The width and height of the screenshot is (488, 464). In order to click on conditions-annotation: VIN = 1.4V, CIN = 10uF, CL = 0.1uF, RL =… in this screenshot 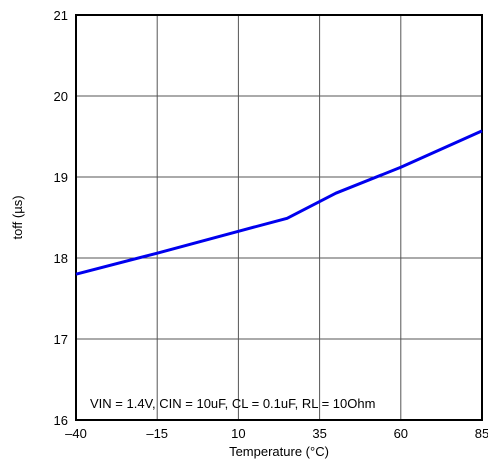, I will do `click(232, 403)`.